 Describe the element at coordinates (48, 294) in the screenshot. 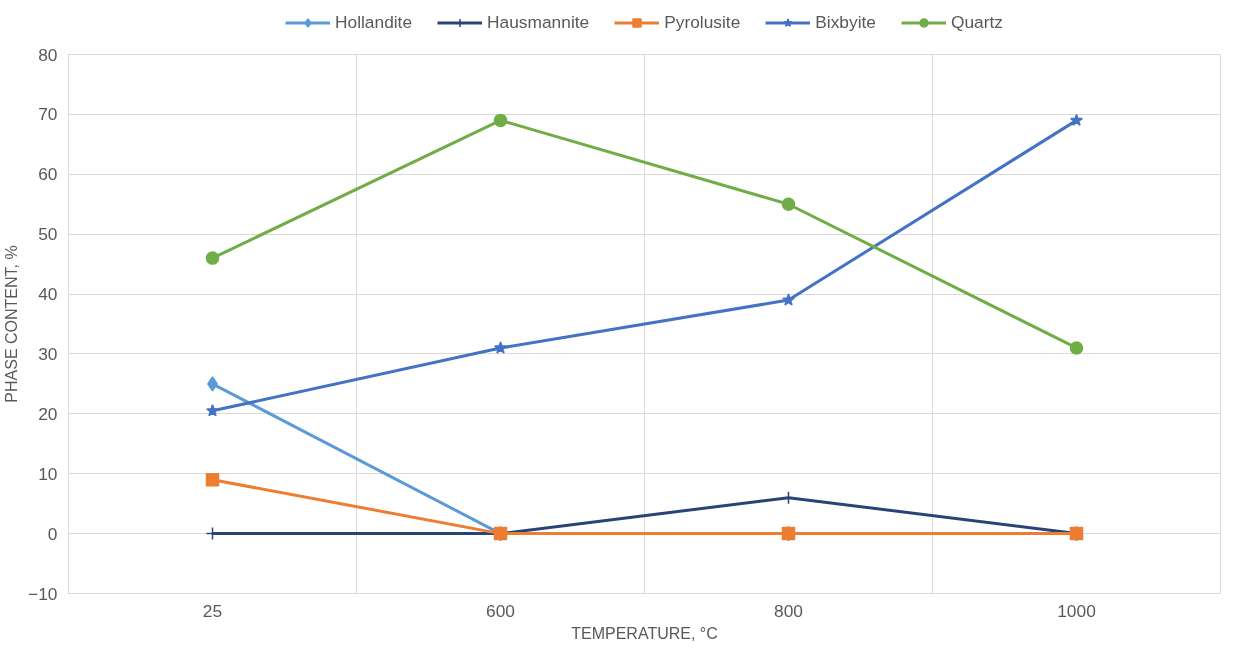

I see `y-tick-label: 40` at that location.